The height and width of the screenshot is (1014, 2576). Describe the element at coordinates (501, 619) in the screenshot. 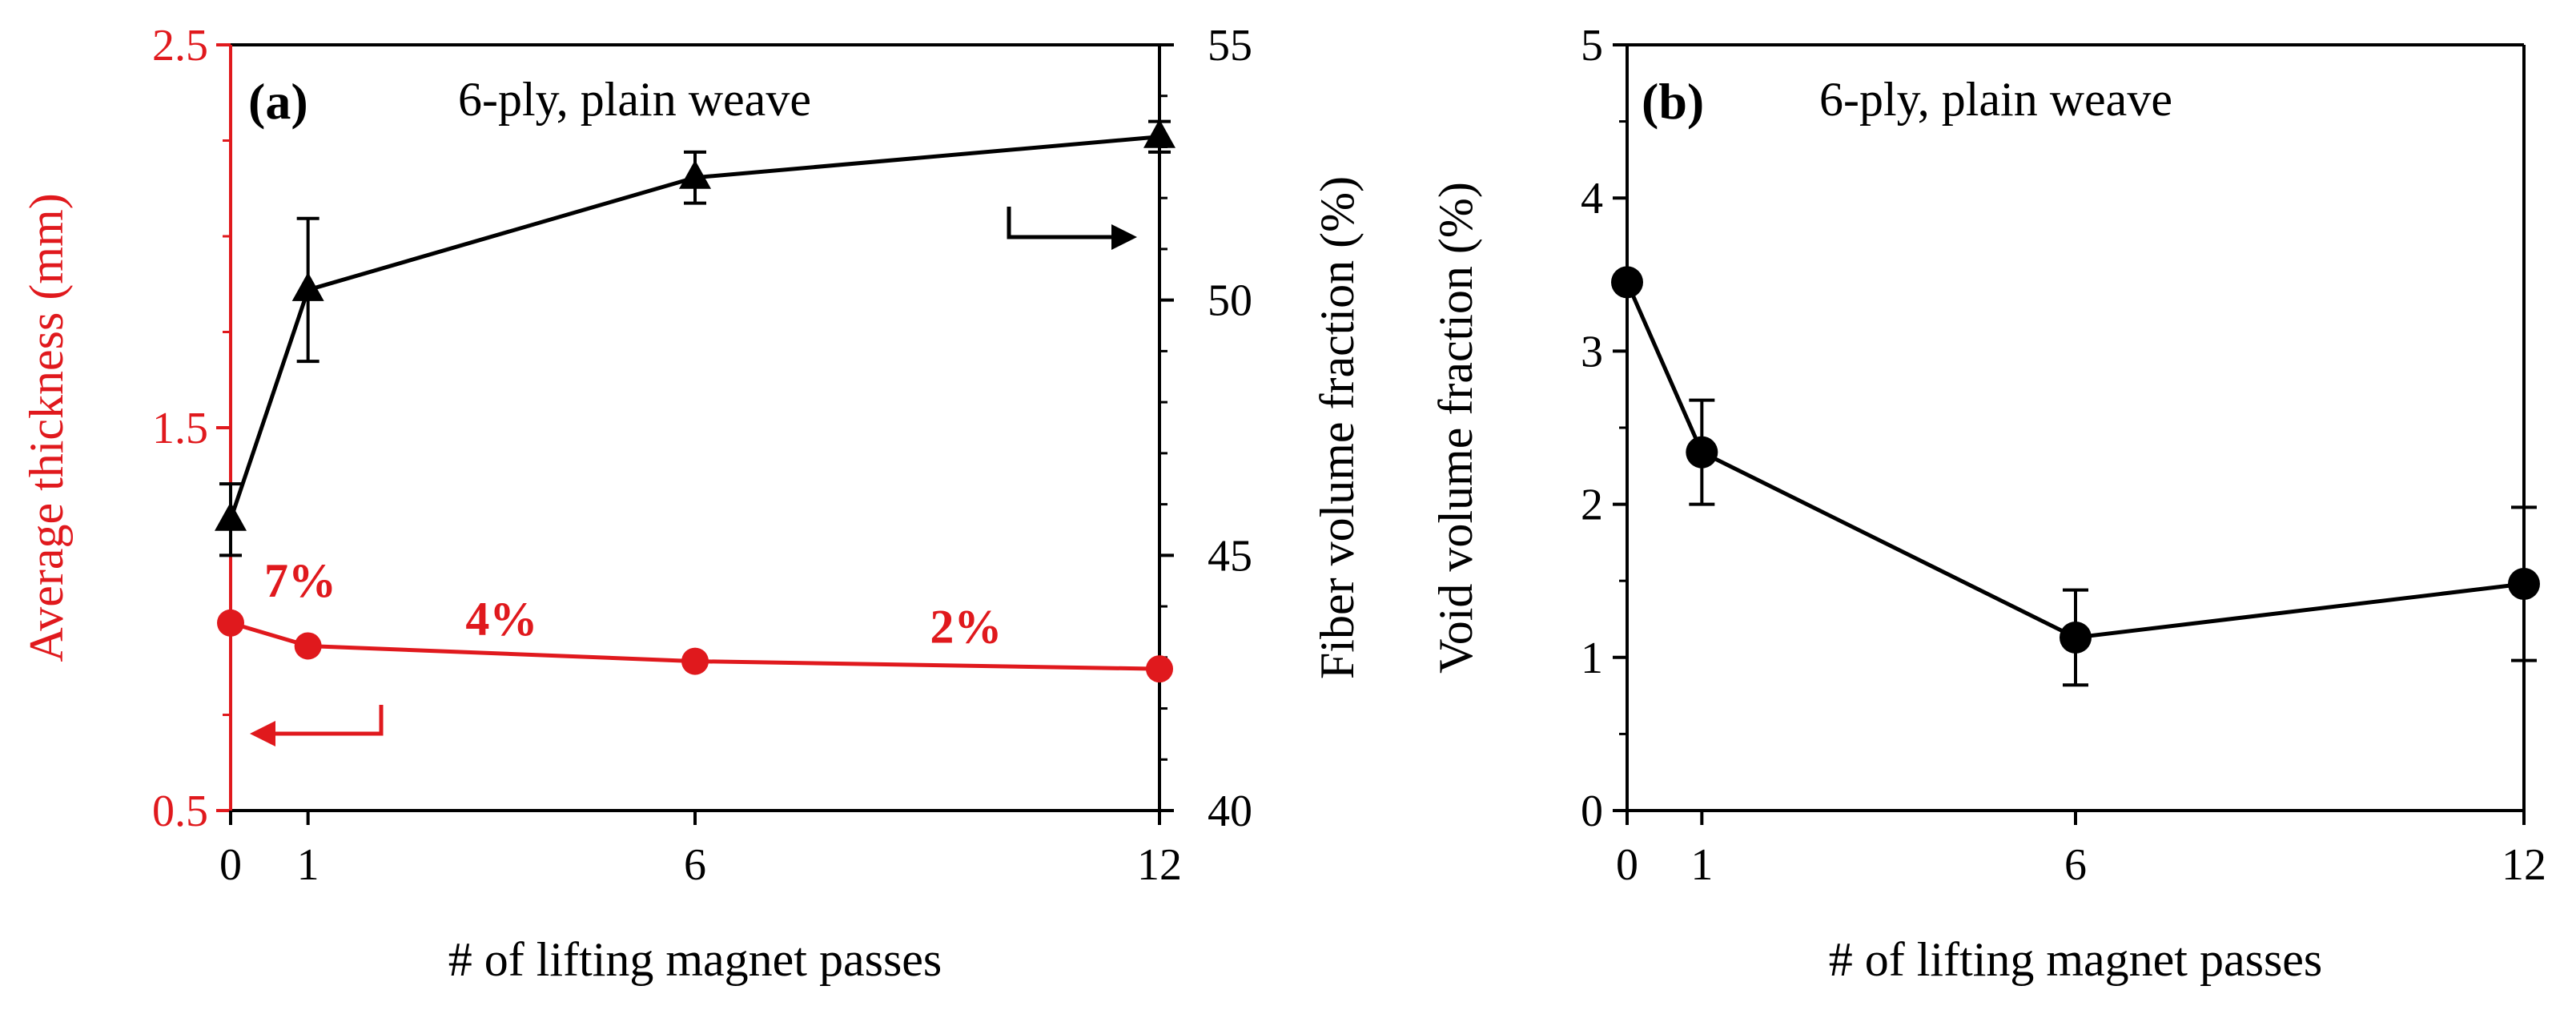

I see `thickness-reduction-label: 4%` at that location.